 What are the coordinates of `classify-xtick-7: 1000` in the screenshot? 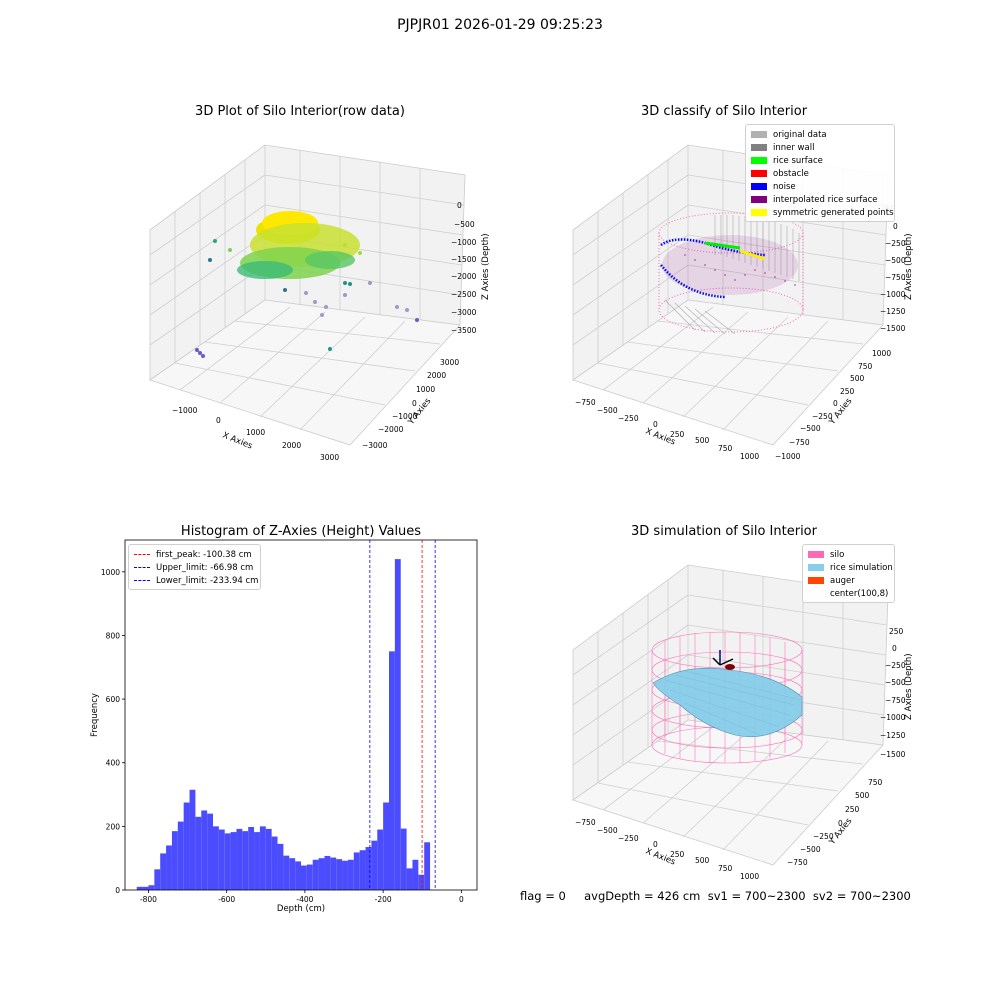 It's located at (749, 456).